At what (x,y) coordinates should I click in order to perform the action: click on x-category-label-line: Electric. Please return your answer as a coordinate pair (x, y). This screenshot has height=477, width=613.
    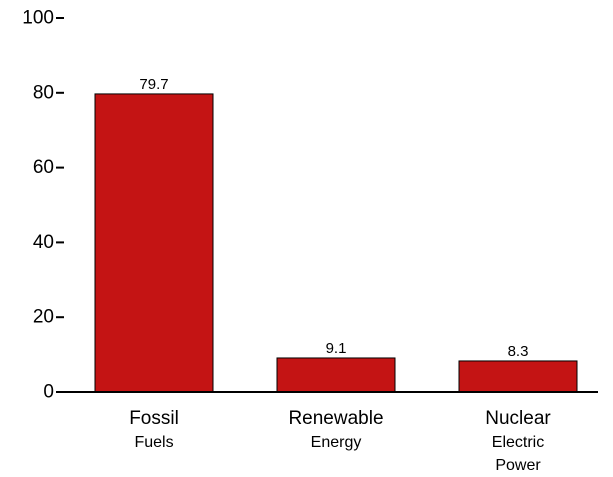
    Looking at the image, I should click on (518, 442).